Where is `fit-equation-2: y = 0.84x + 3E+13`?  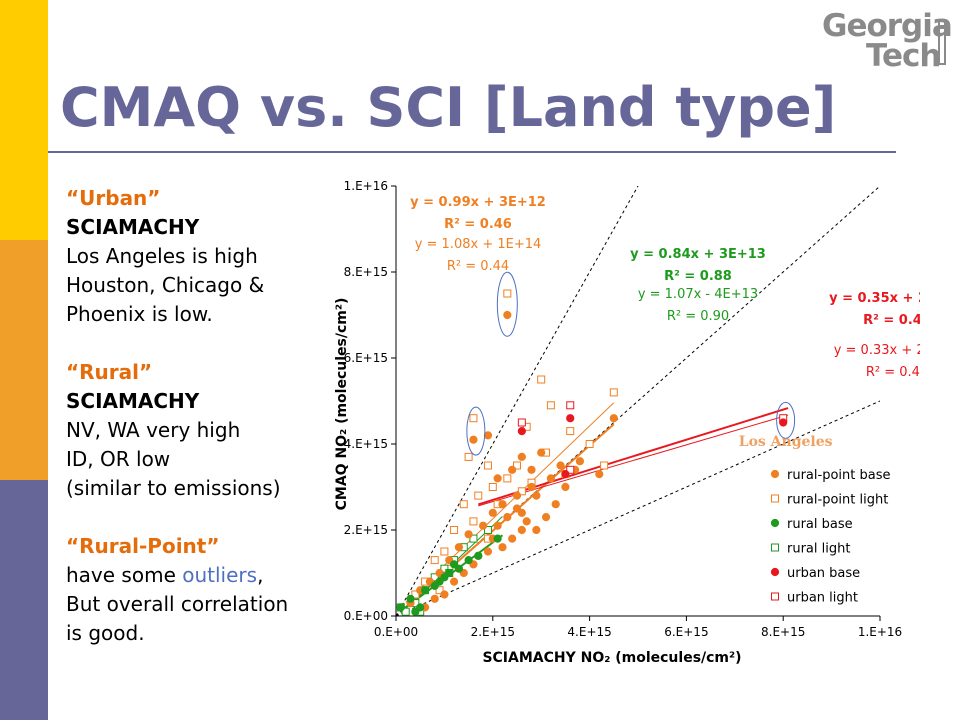
fit-equation-2: y = 0.84x + 3E+13 is located at coordinates (698, 254).